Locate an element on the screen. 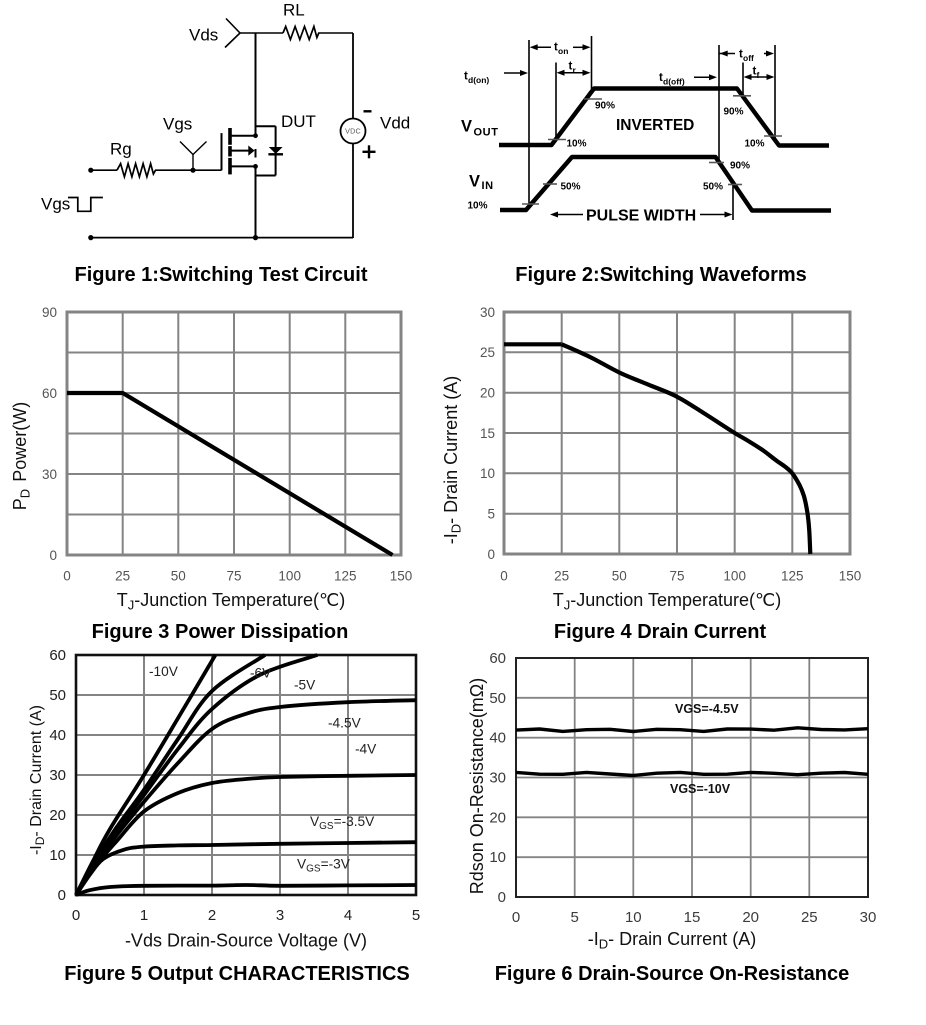 The image size is (926, 1025). svg-text: IN is located at coordinates (488, 186).